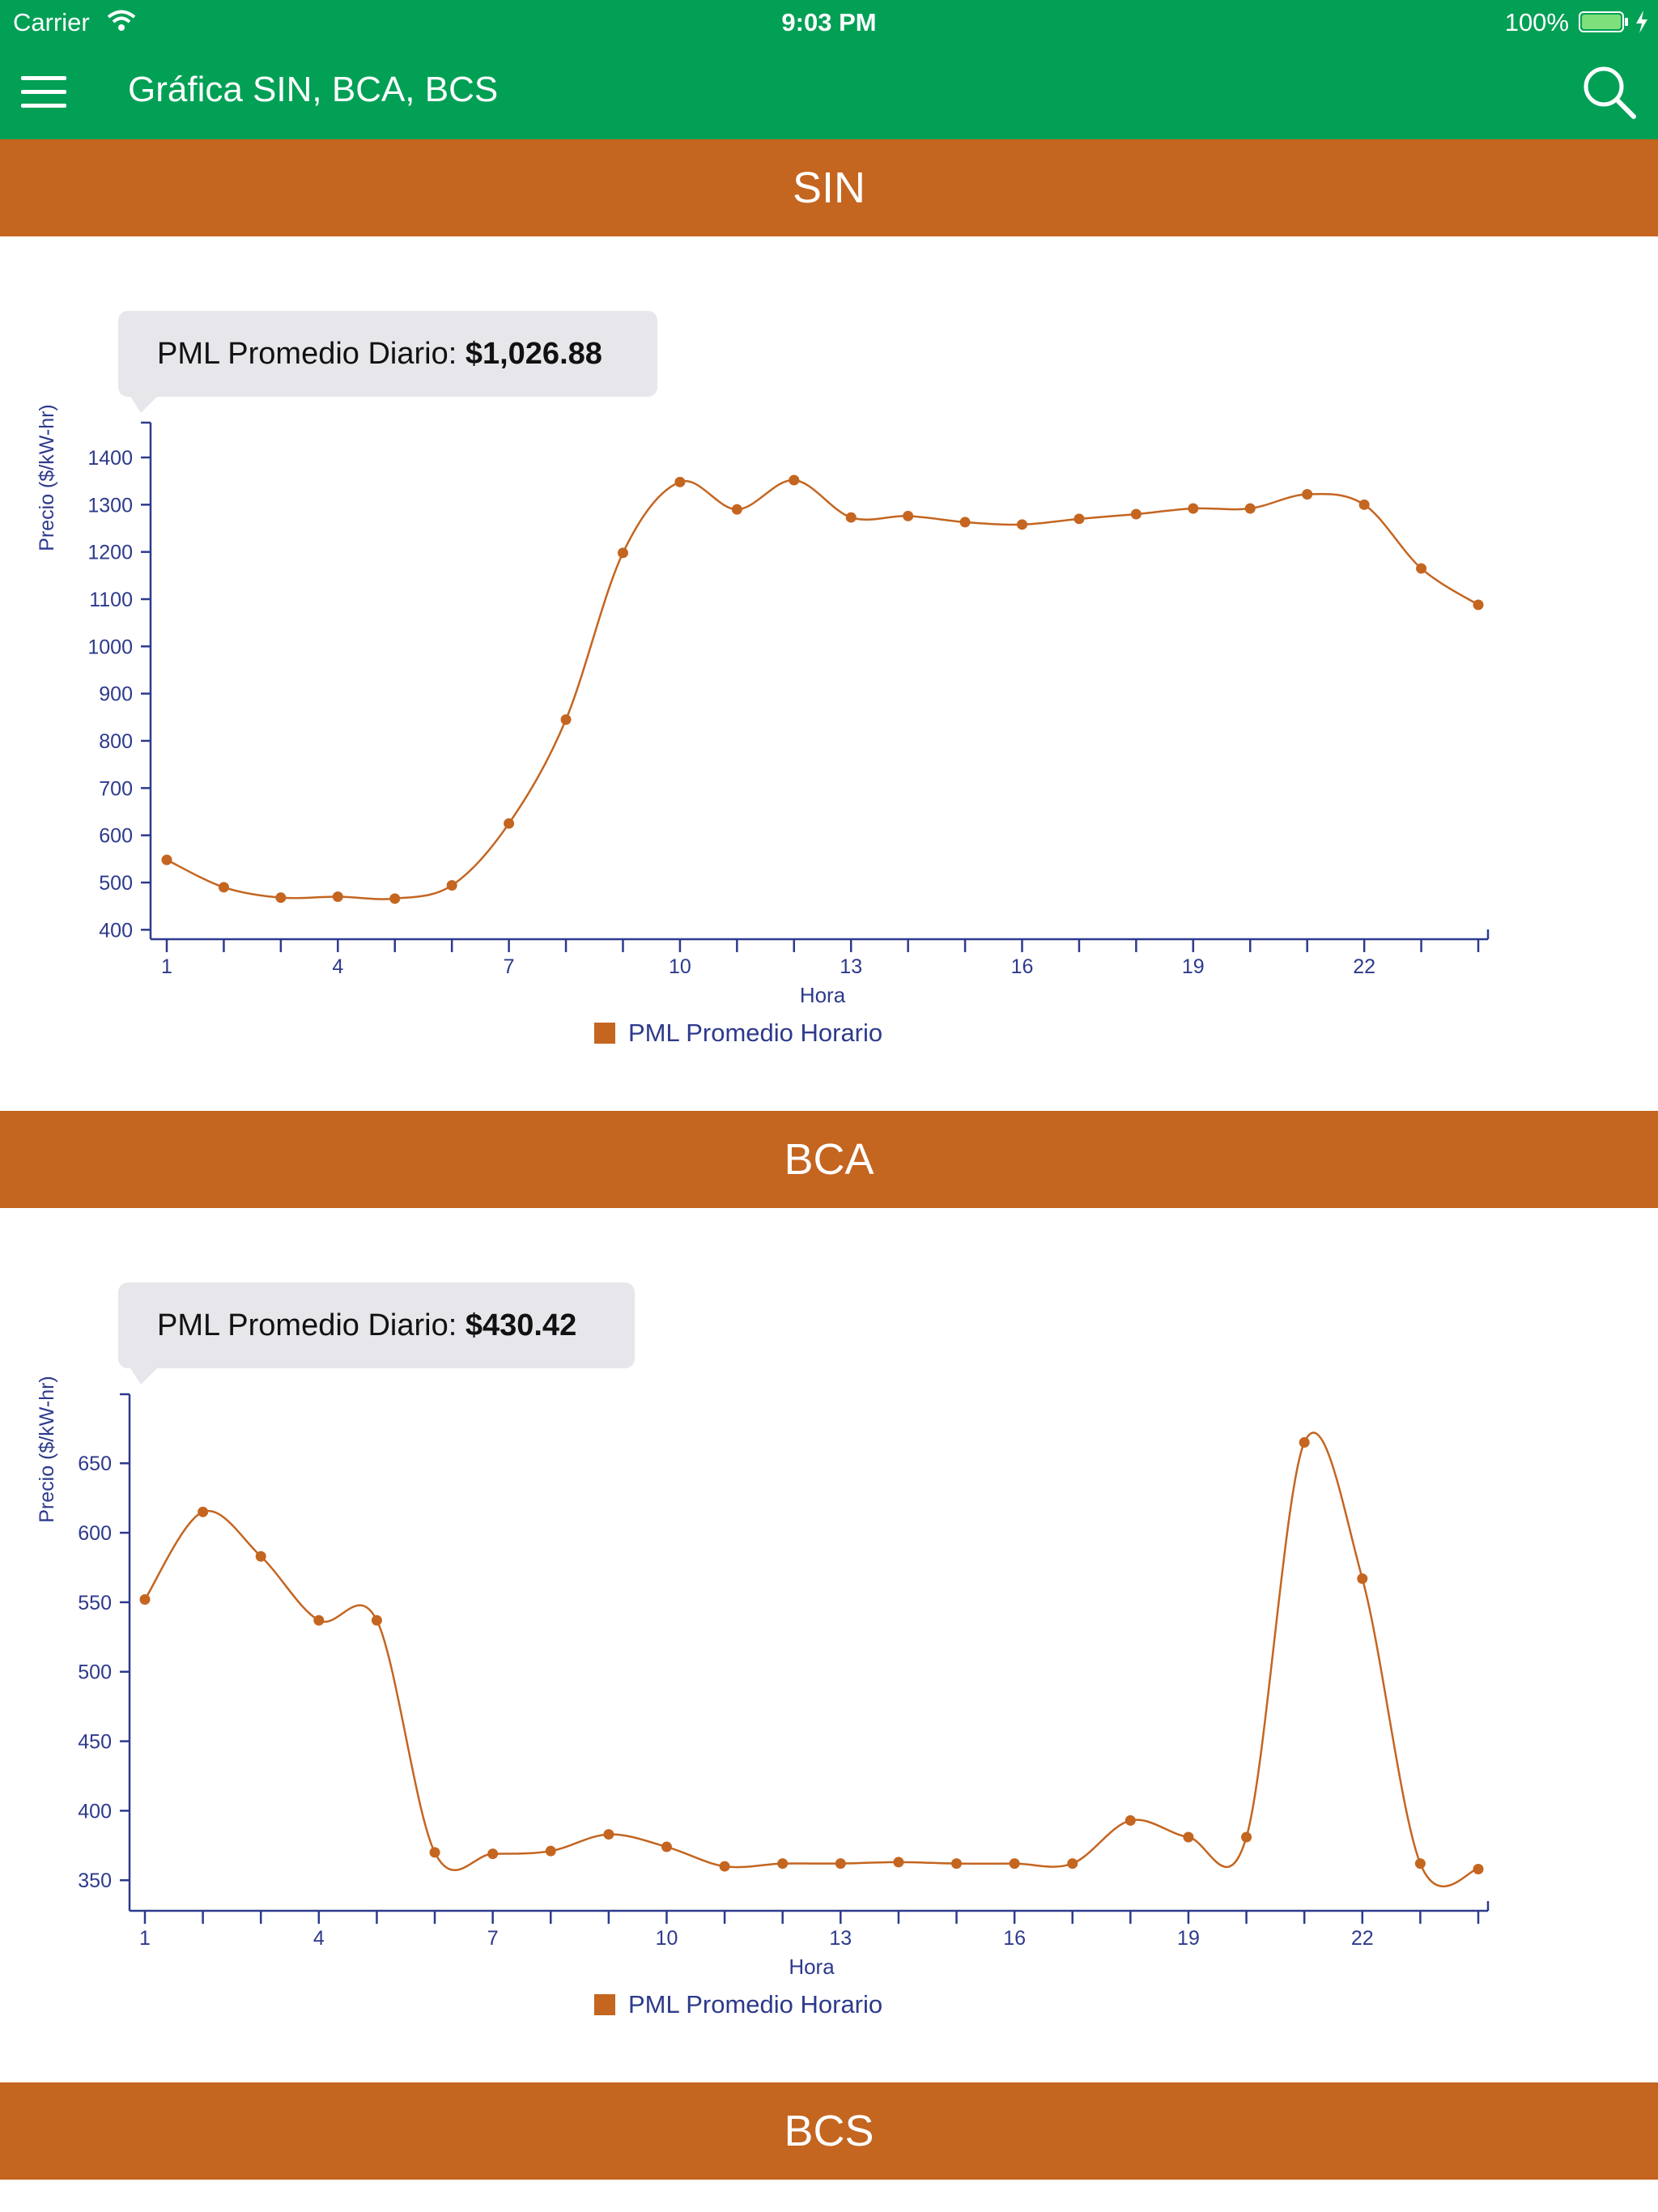 This screenshot has width=1658, height=2212. What do you see at coordinates (51, 22) in the screenshot?
I see `carrier-label: Carrier` at bounding box center [51, 22].